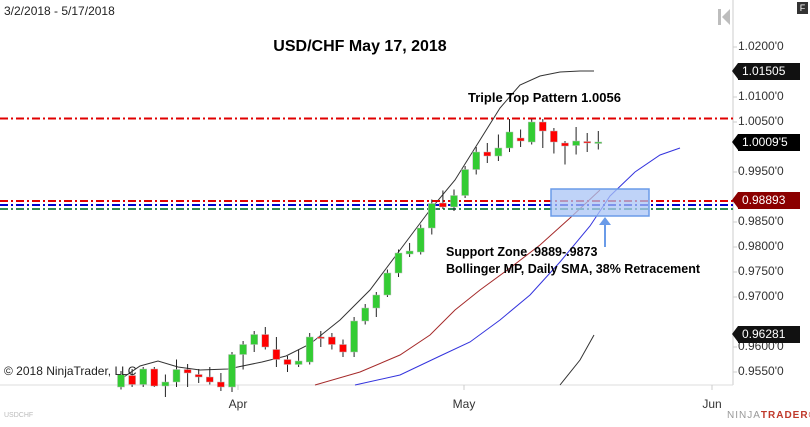 The image size is (810, 427). What do you see at coordinates (761, 171) in the screenshot?
I see `y-tick-label: 0.9950'0` at bounding box center [761, 171].